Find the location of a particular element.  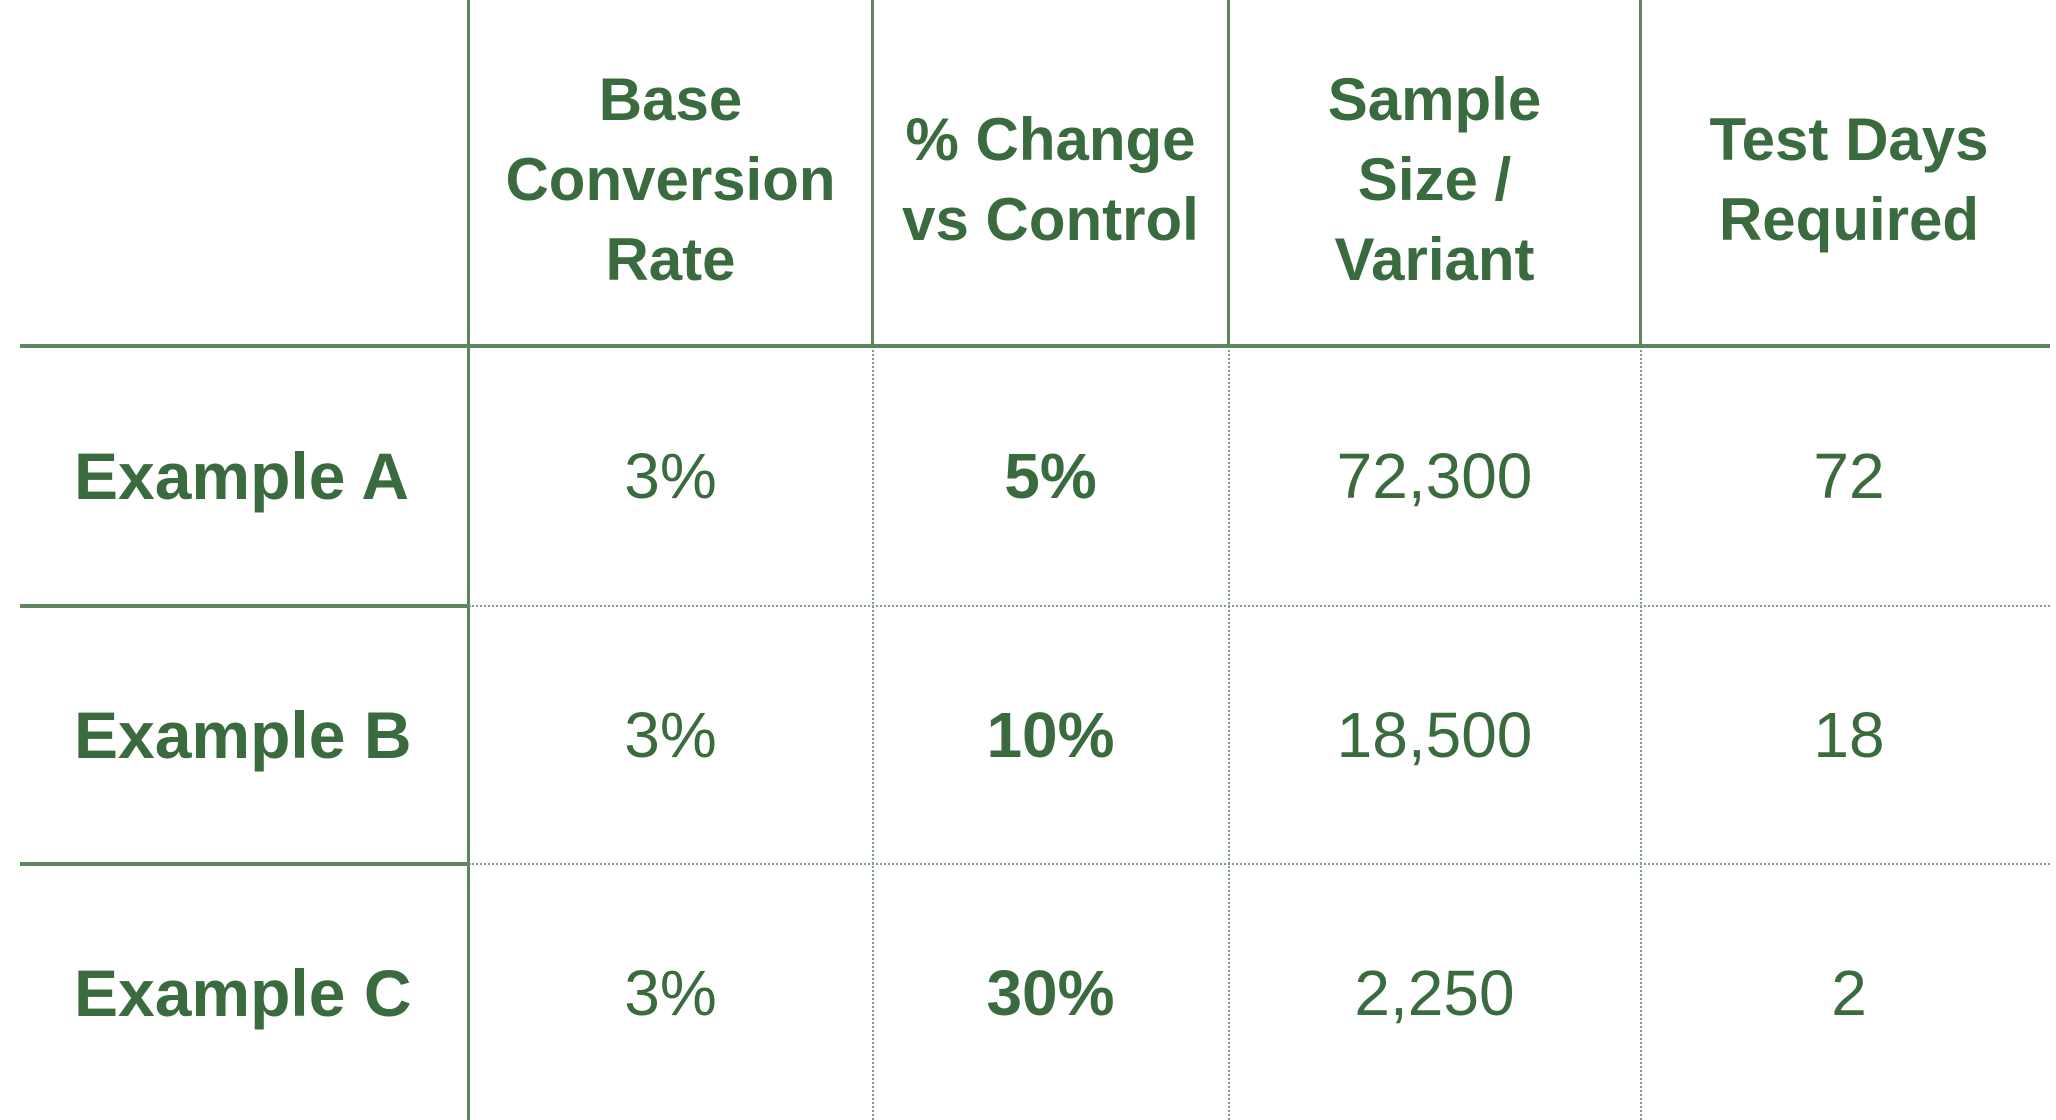

percent-change-value: 10% is located at coordinates (1050, 735).